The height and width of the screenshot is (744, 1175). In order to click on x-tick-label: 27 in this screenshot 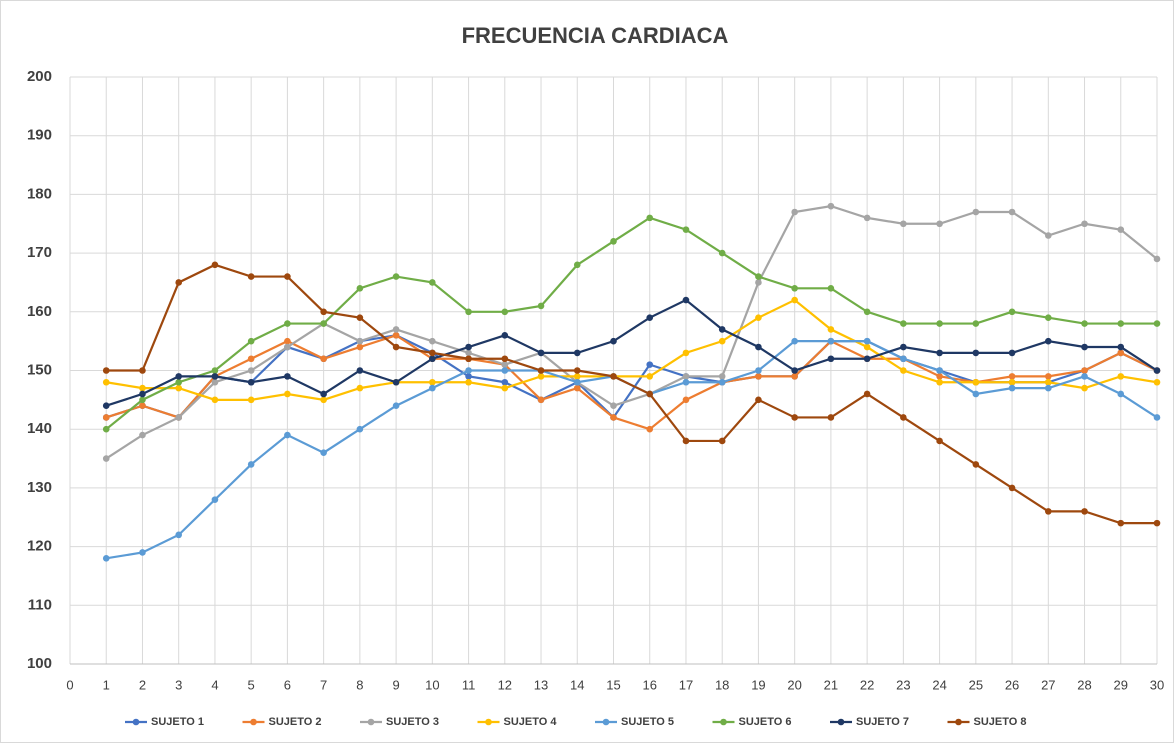, I will do `click(1048, 684)`.